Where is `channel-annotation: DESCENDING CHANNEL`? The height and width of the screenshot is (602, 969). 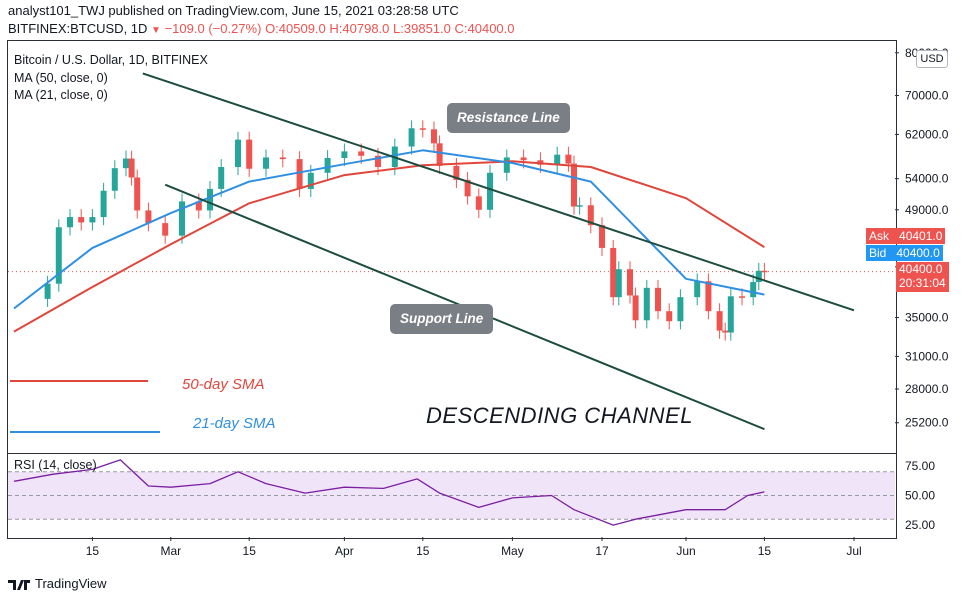
channel-annotation: DESCENDING CHANNEL is located at coordinates (559, 415).